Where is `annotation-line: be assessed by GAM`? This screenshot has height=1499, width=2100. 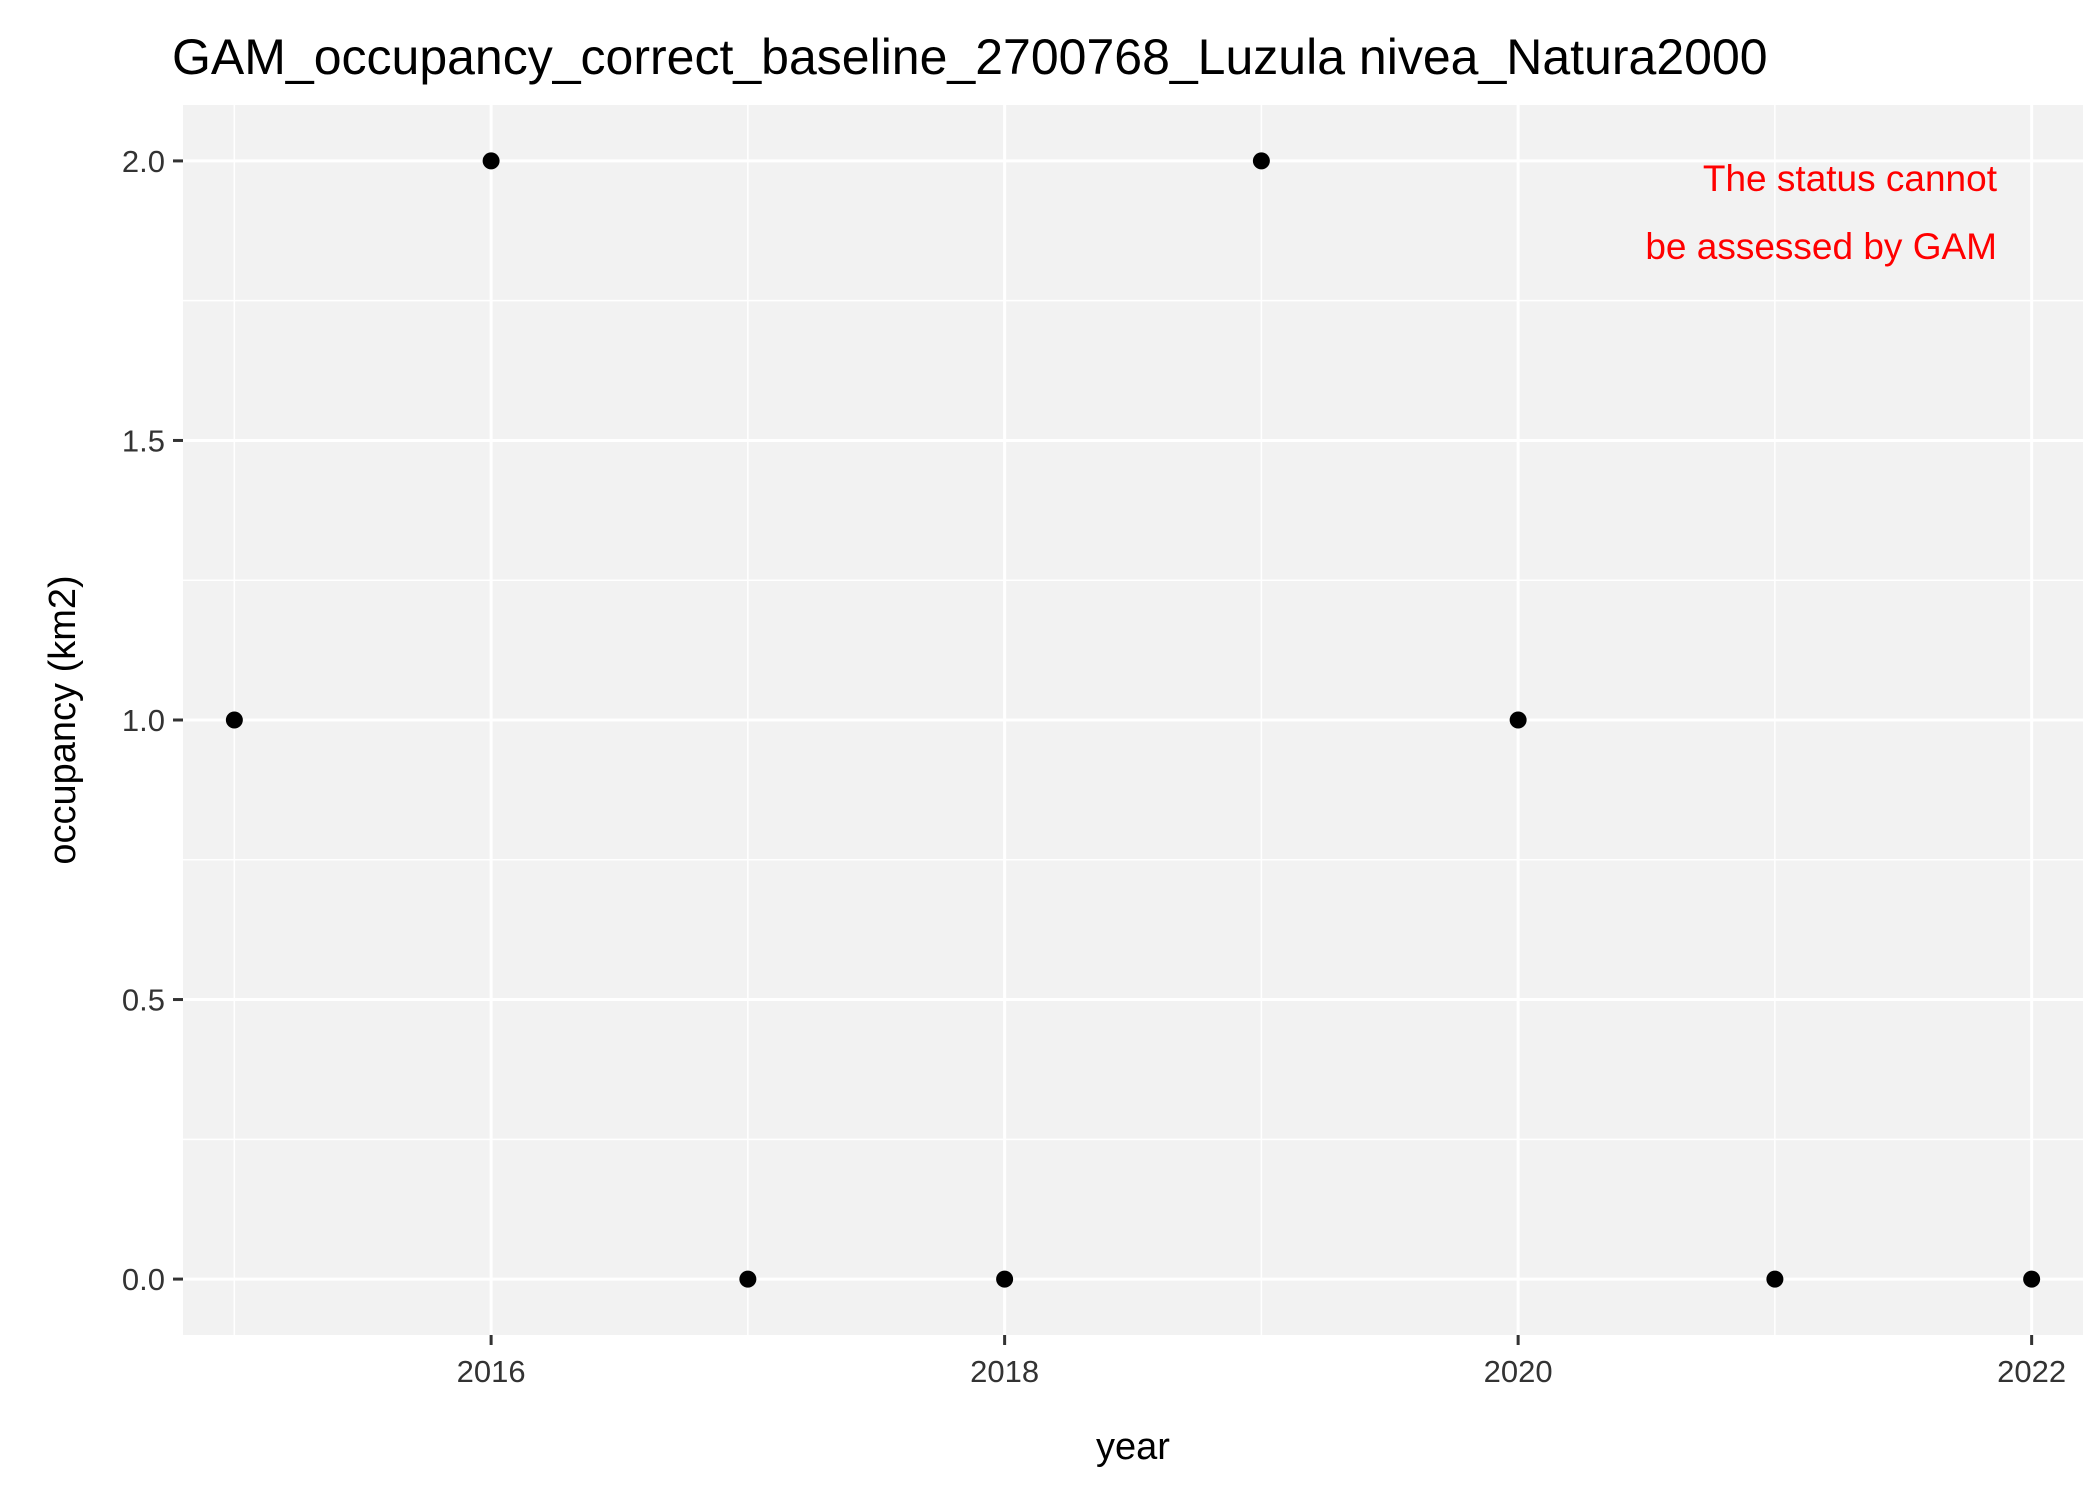
annotation-line: be assessed by GAM is located at coordinates (1821, 246).